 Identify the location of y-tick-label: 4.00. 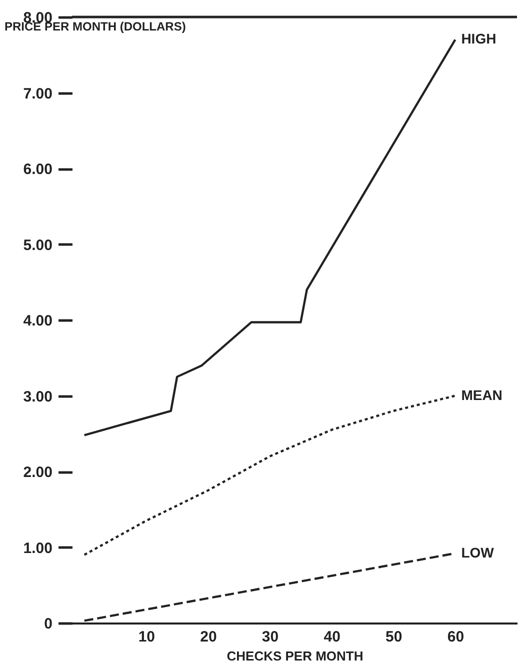
(37, 321).